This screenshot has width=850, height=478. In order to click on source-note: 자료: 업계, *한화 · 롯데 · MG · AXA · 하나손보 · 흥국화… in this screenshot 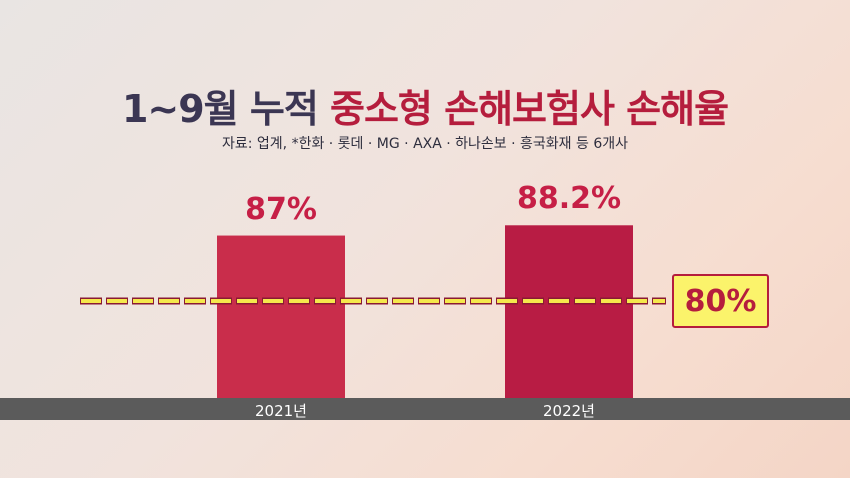, I will do `click(425, 144)`.